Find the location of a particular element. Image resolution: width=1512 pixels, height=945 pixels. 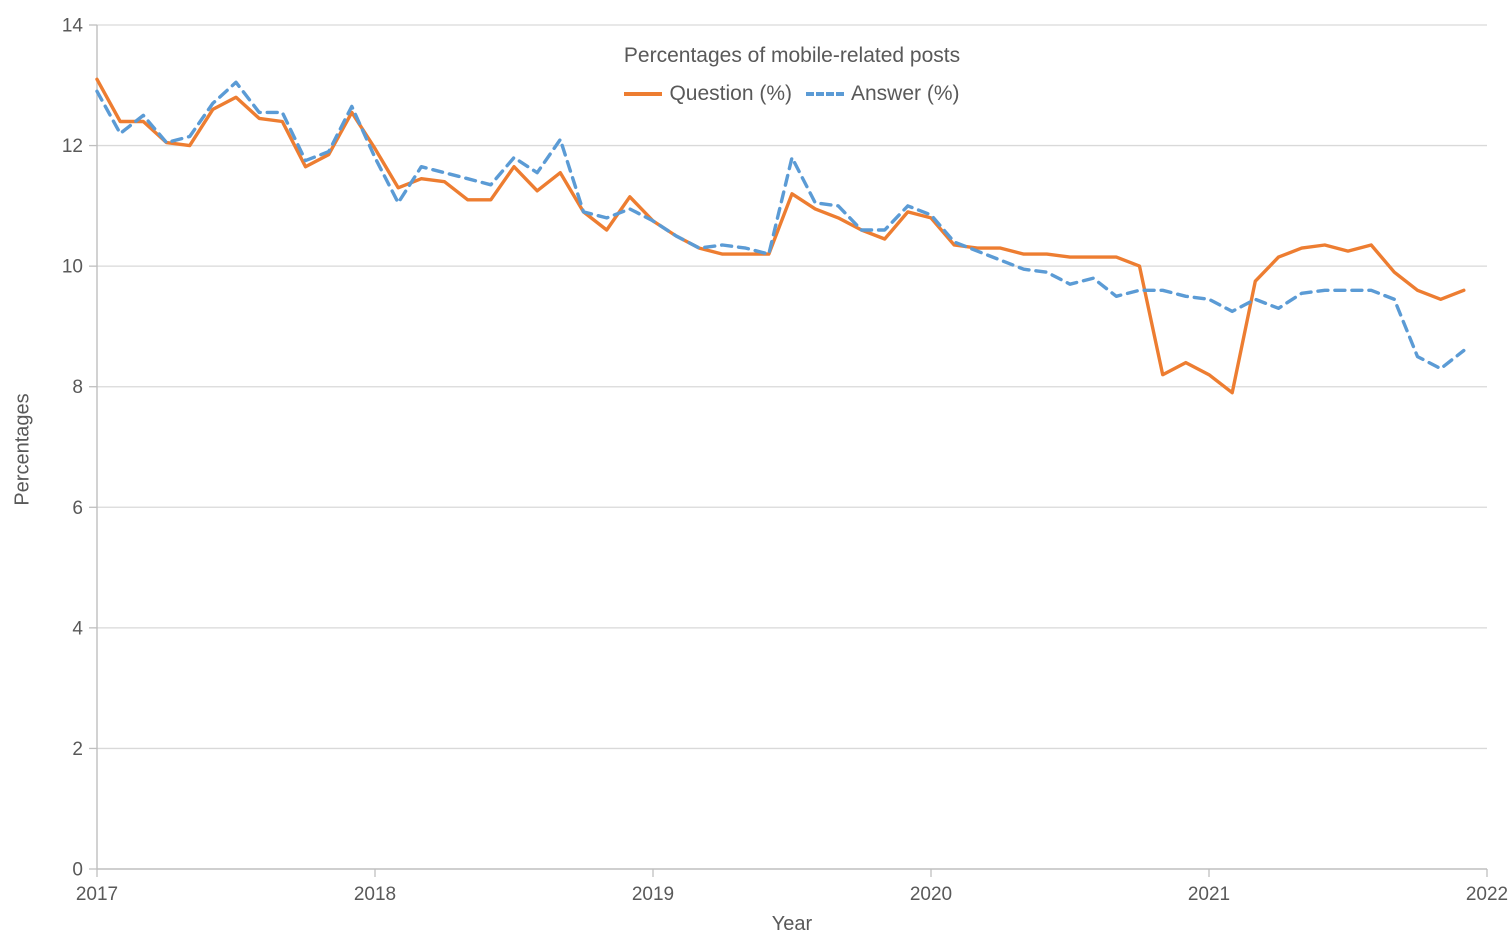

y-tick-label: 4 is located at coordinates (77, 628).